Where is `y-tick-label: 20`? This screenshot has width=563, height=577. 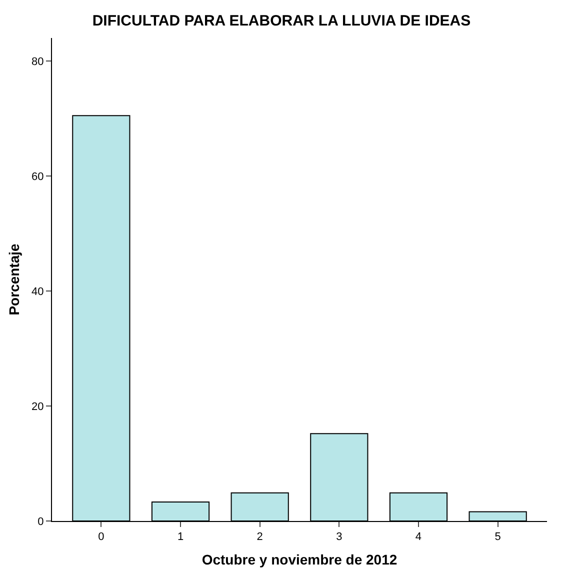 y-tick-label: 20 is located at coordinates (38, 406).